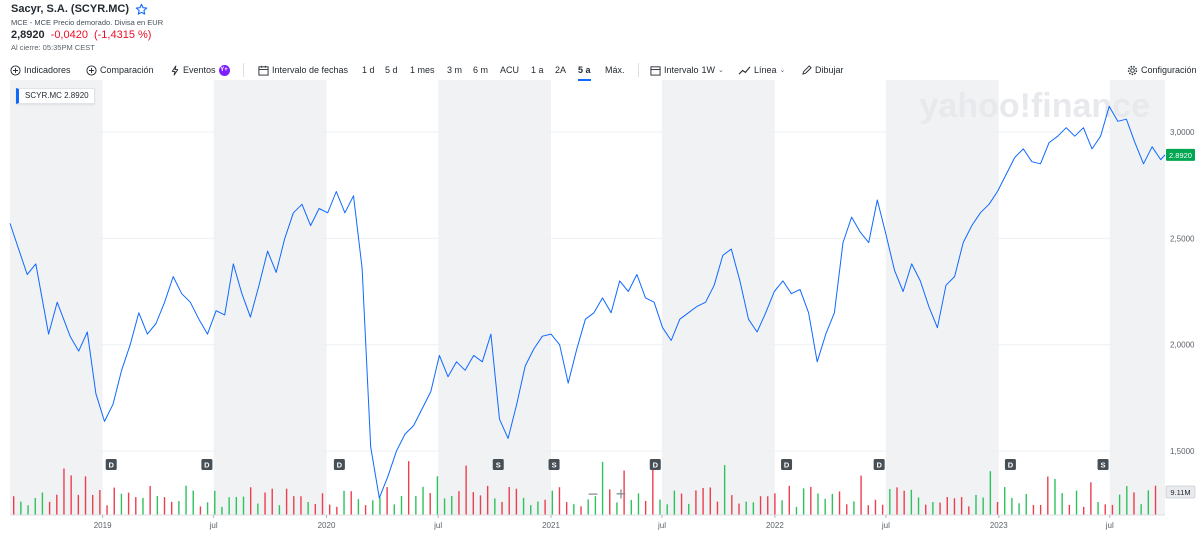  What do you see at coordinates (561, 70) in the screenshot?
I see `range-2y: 2A` at bounding box center [561, 70].